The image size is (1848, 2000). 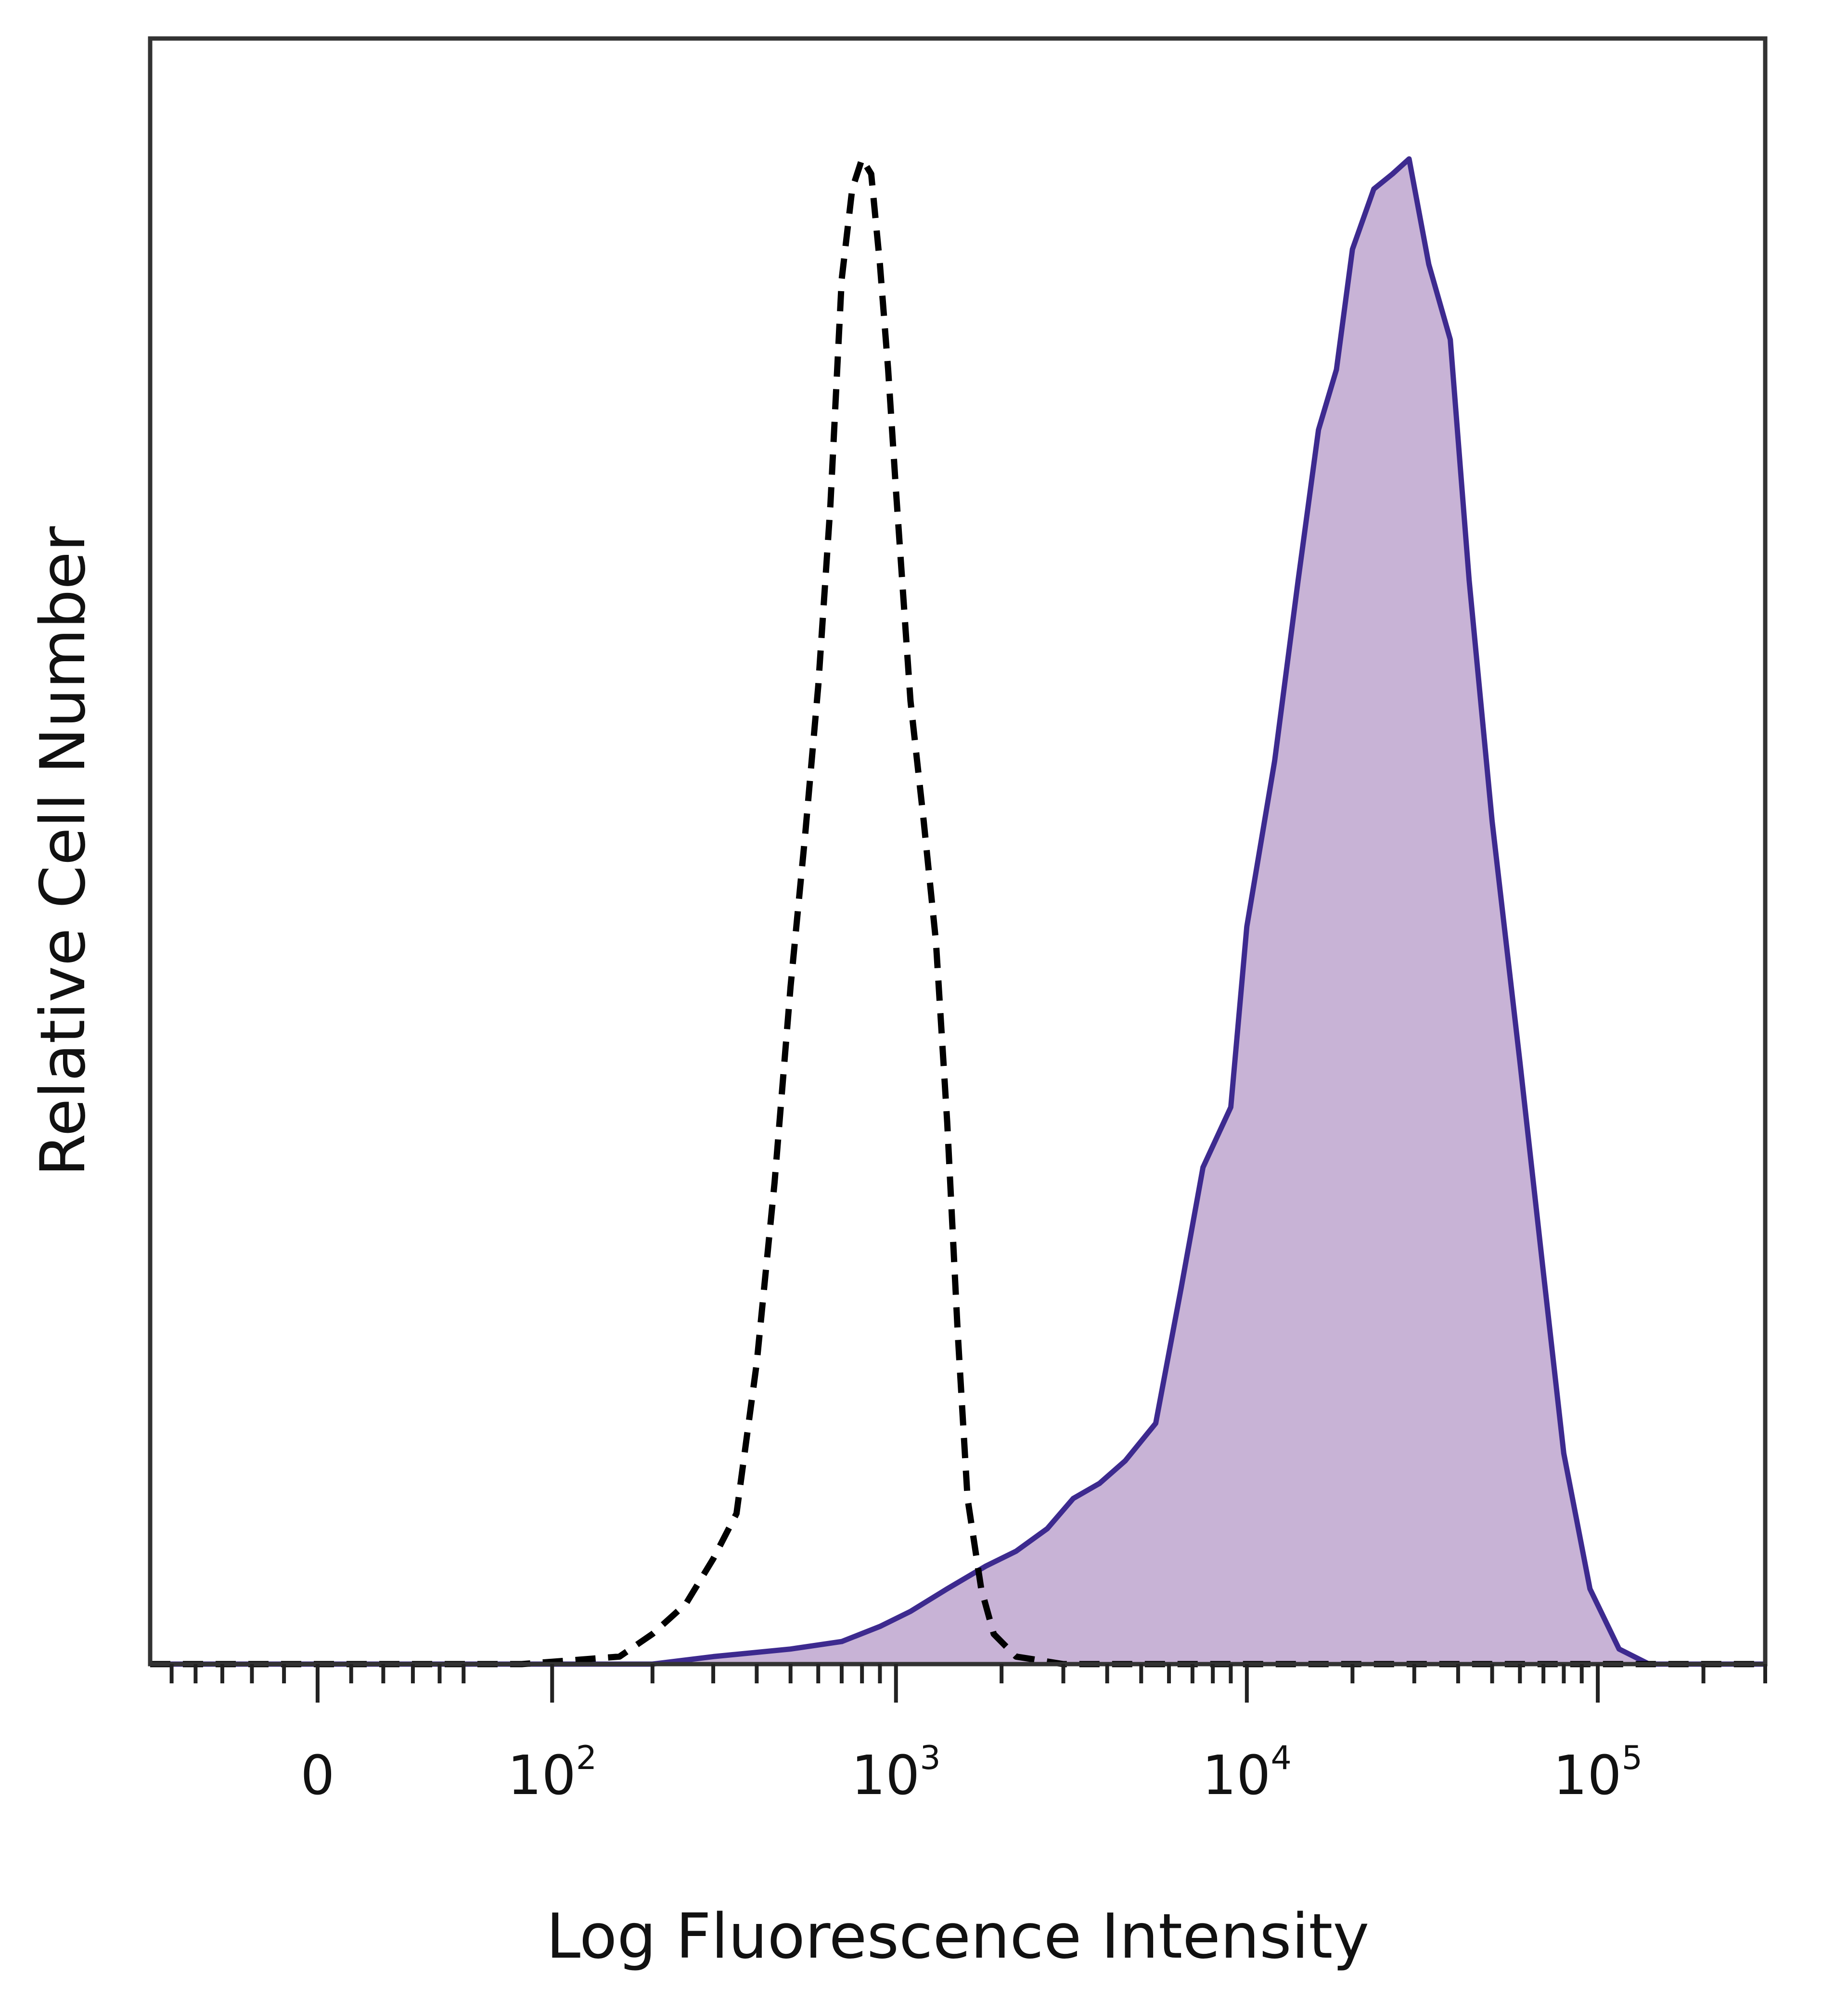 I want to click on x-tick-label: 103, so click(x=896, y=1773).